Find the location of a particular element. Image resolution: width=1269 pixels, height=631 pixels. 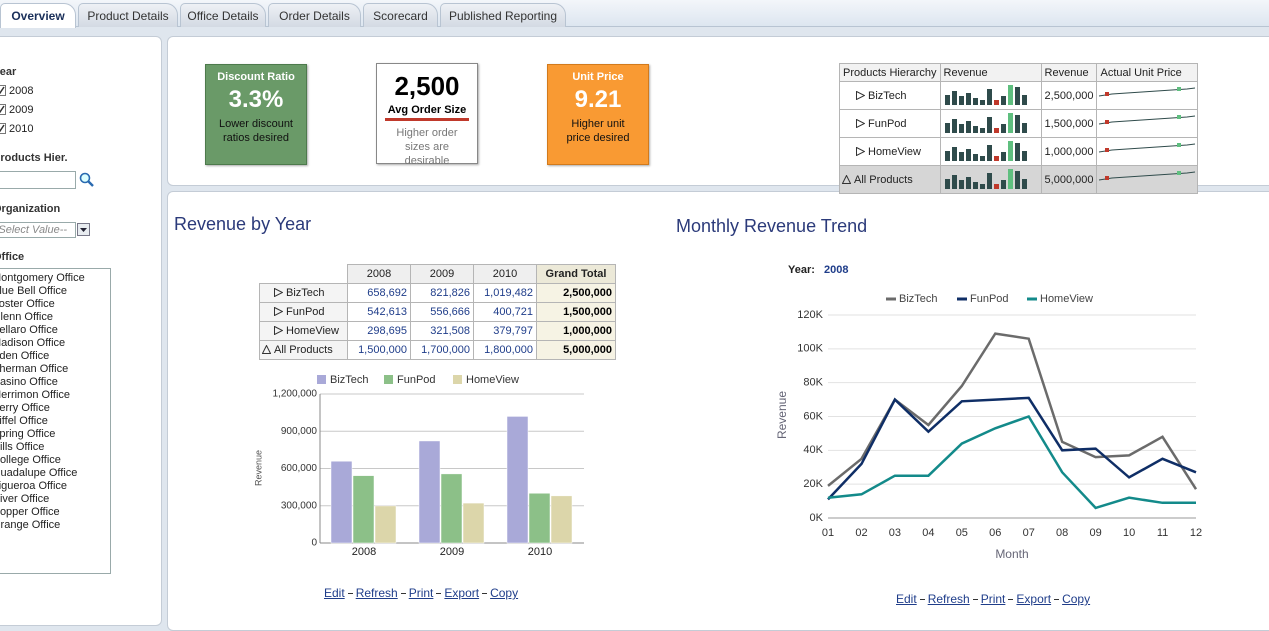

header-cell: 2010 is located at coordinates (505, 274).